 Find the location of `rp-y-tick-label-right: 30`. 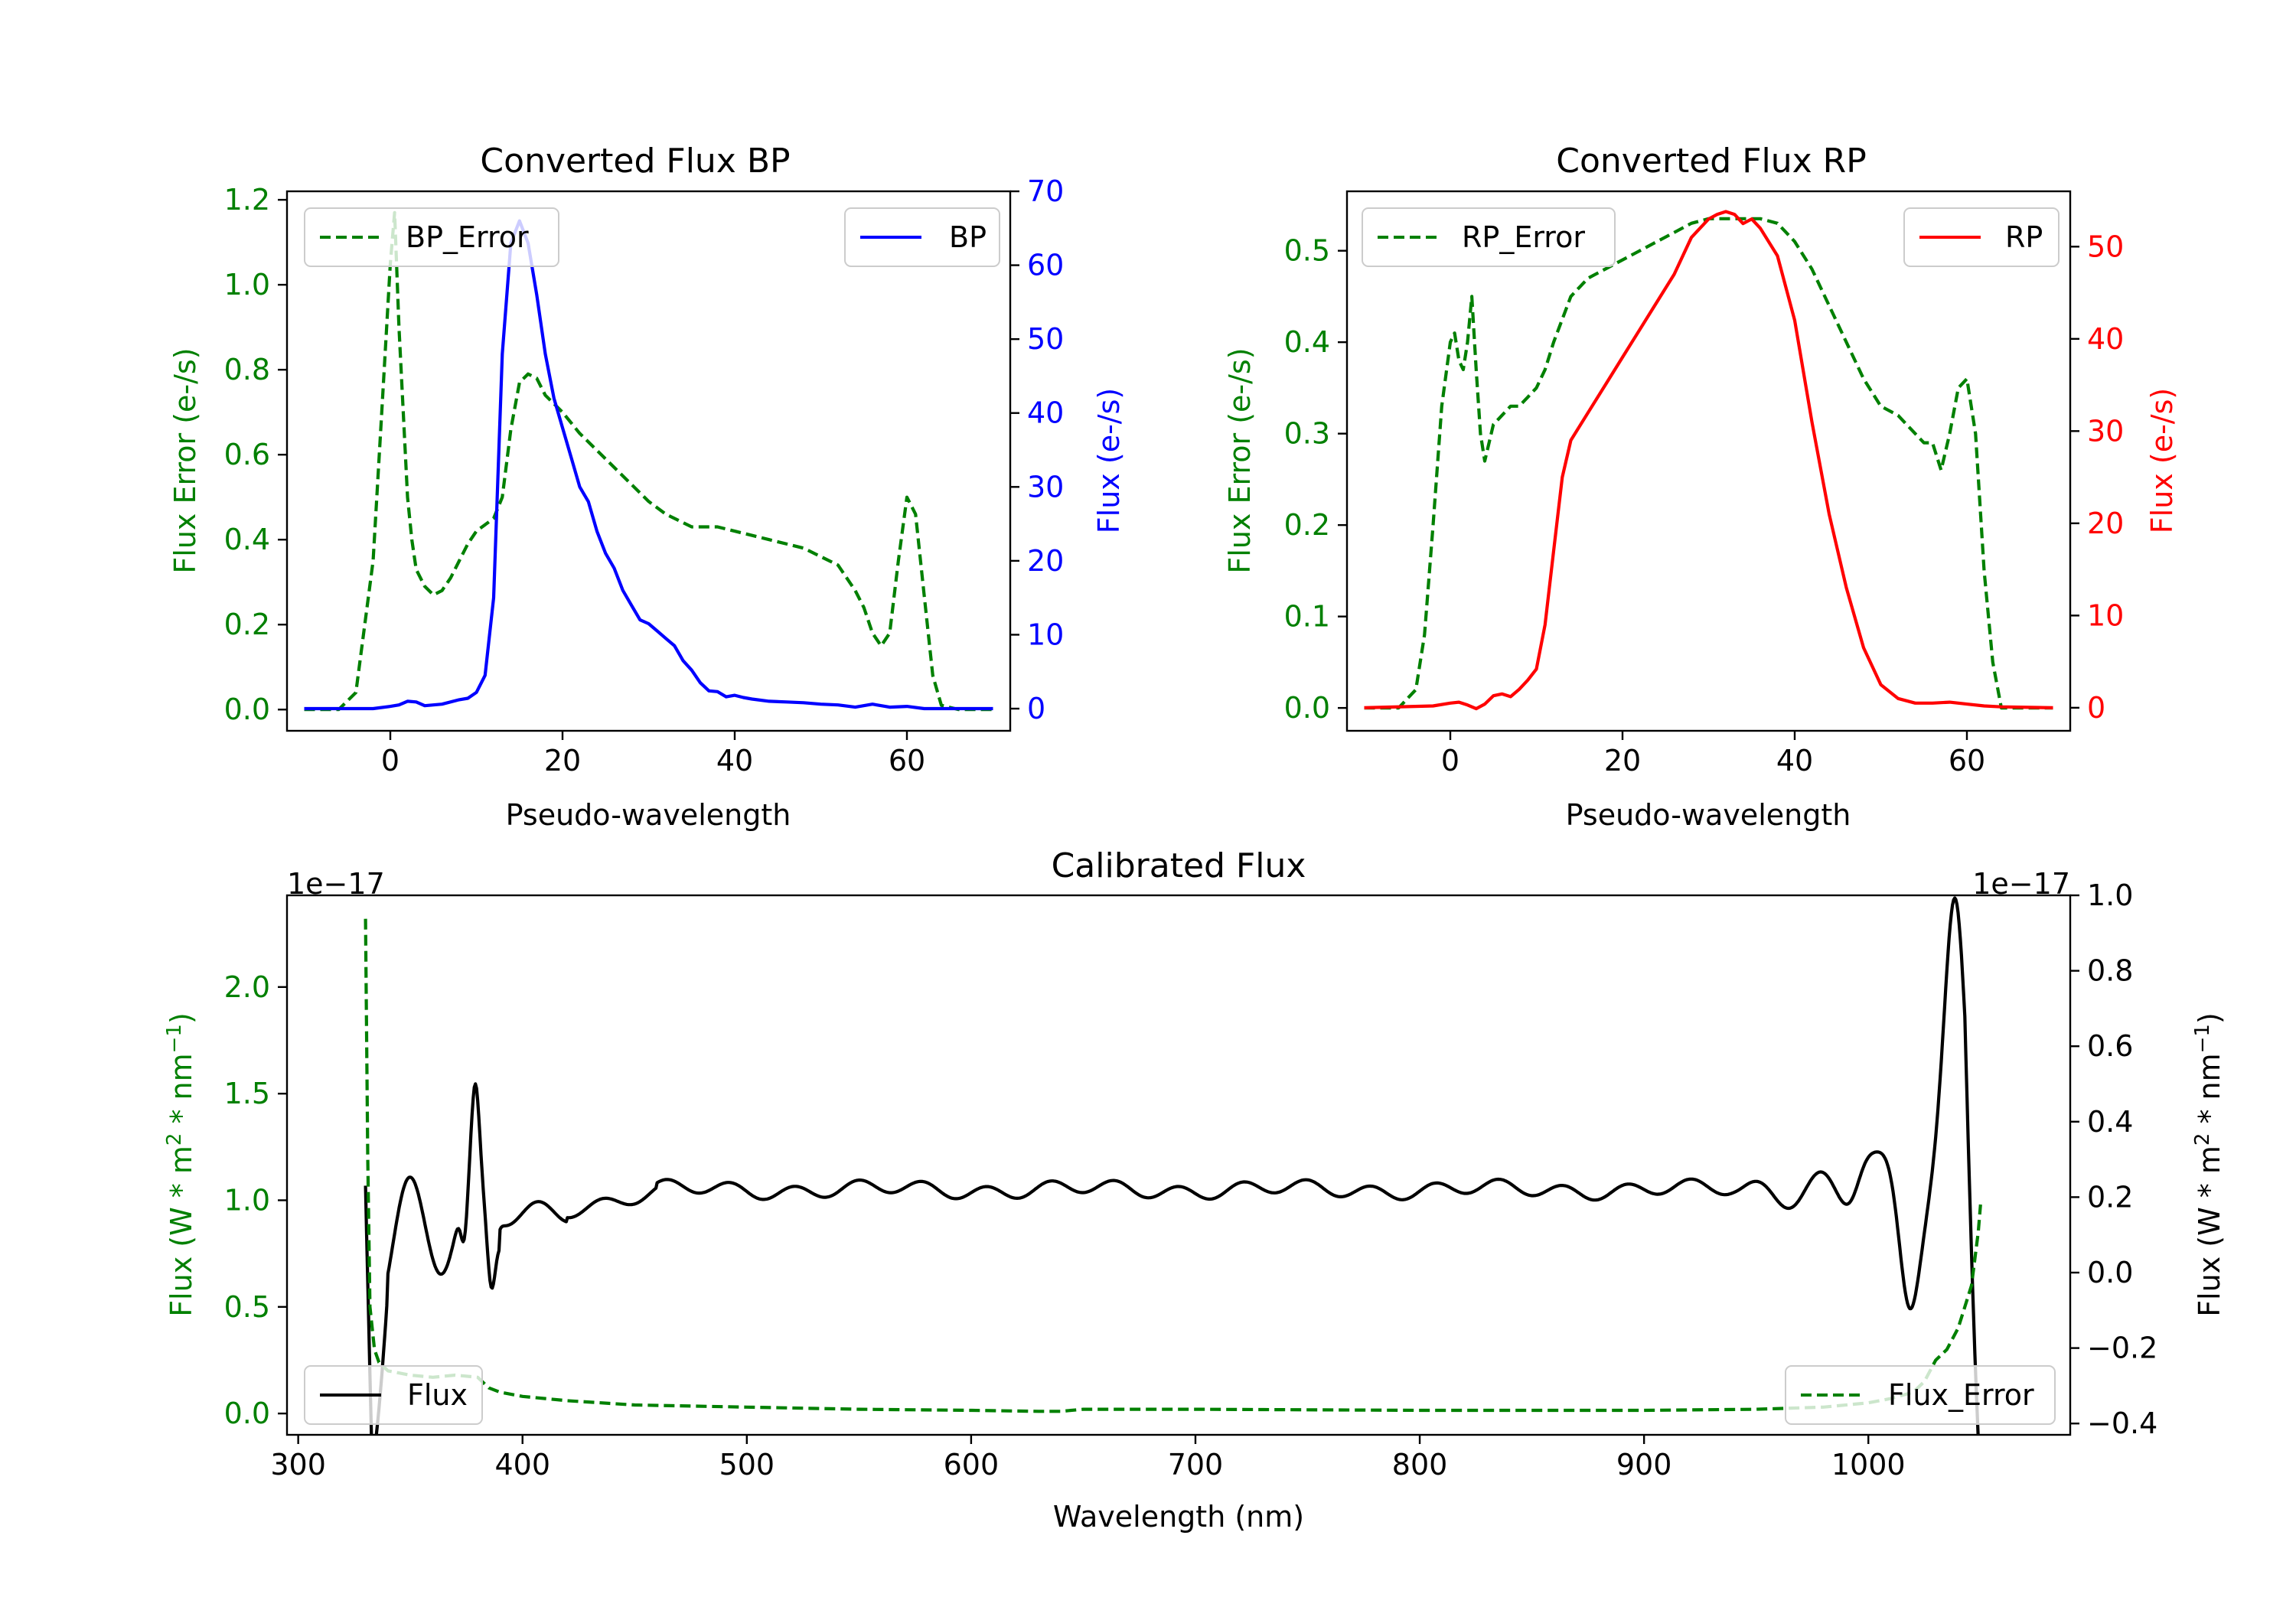

rp-y-tick-label-right: 30 is located at coordinates (2105, 431).